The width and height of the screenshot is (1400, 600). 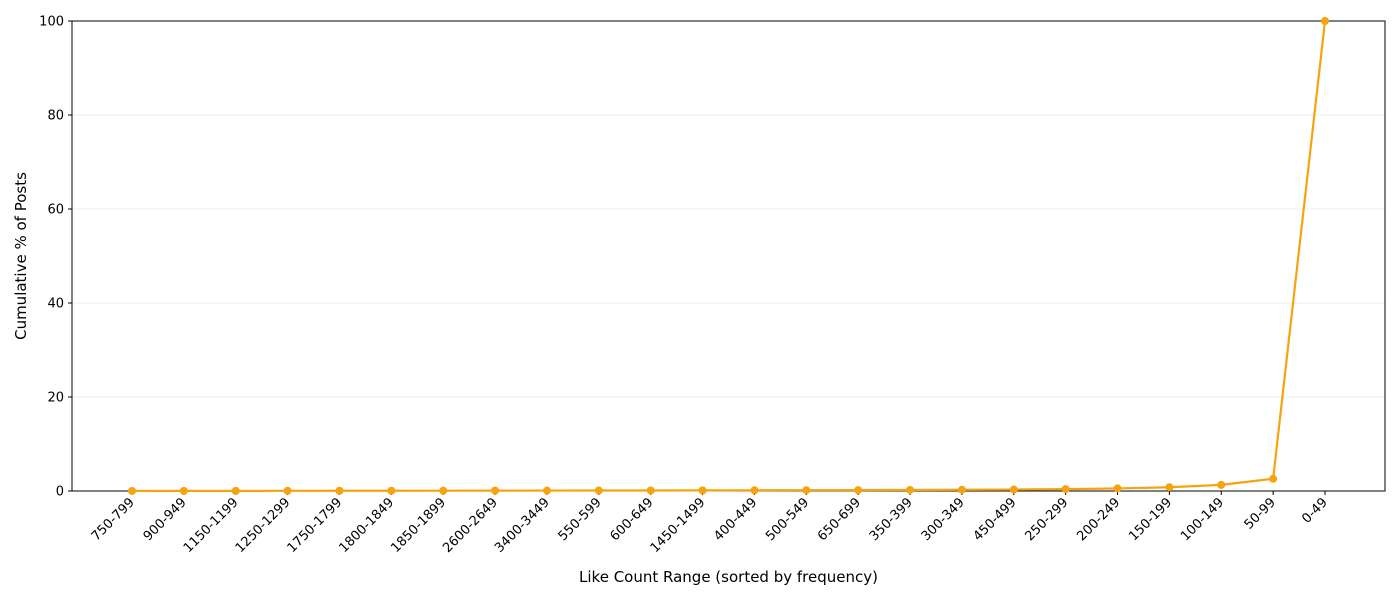 What do you see at coordinates (113, 519) in the screenshot?
I see `x-tick-label: 750-799` at bounding box center [113, 519].